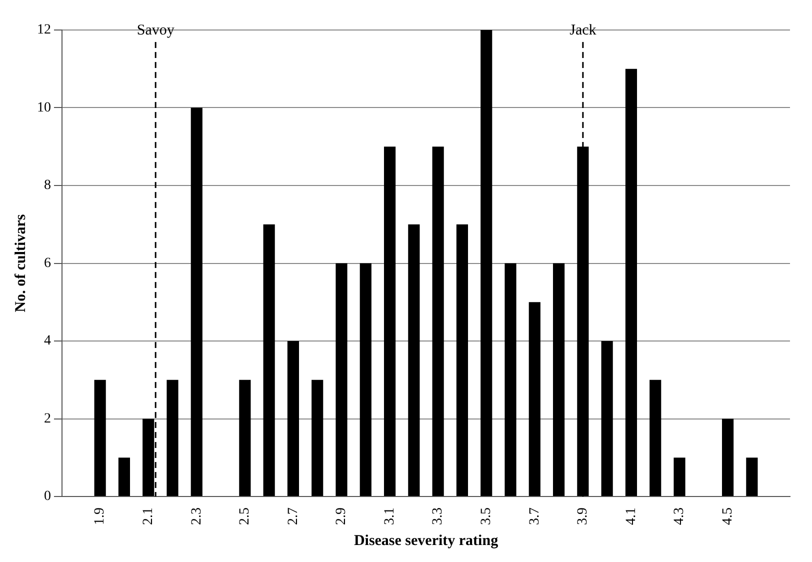 The height and width of the screenshot is (562, 812). I want to click on x-tick-label: 3.3, so click(438, 516).